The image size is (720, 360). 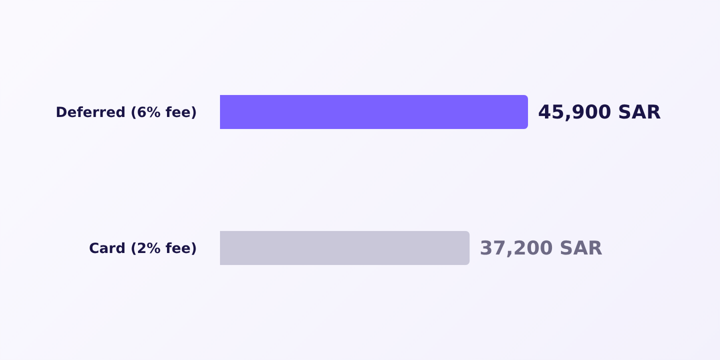 What do you see at coordinates (541, 249) in the screenshot?
I see `data-label: 37,200 SAR` at bounding box center [541, 249].